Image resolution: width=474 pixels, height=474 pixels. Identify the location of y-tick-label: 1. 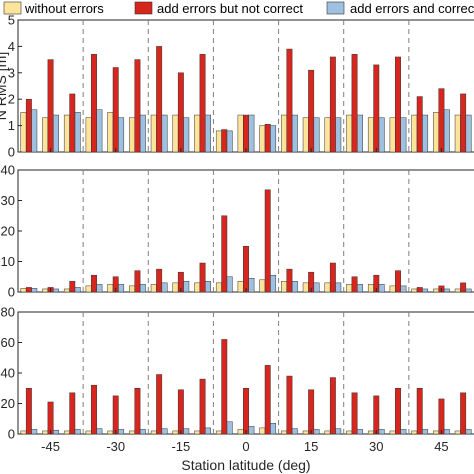
(11, 125).